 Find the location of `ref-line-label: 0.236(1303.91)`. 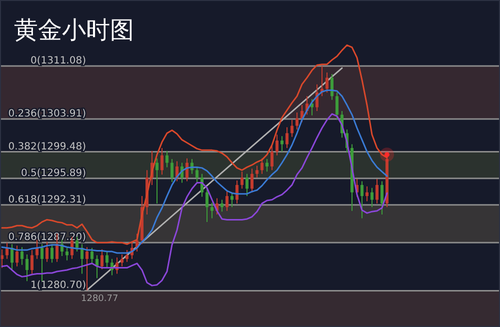

ref-line-label: 0.236(1303.91) is located at coordinates (47, 114).